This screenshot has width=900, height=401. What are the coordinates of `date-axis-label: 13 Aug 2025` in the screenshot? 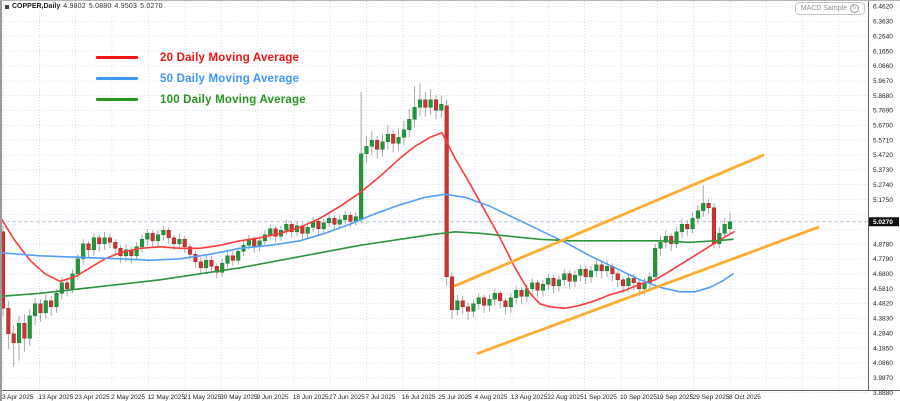 It's located at (529, 397).